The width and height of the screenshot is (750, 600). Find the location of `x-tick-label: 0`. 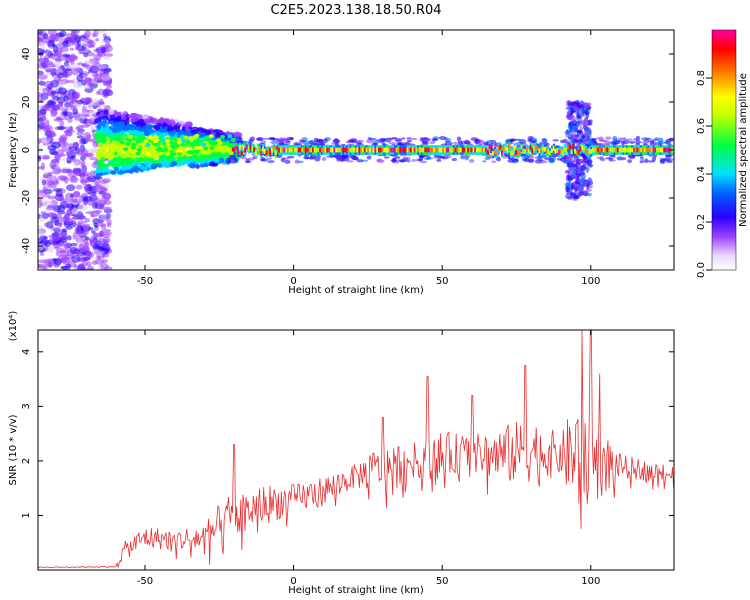

x-tick-label: 0 is located at coordinates (293, 281).